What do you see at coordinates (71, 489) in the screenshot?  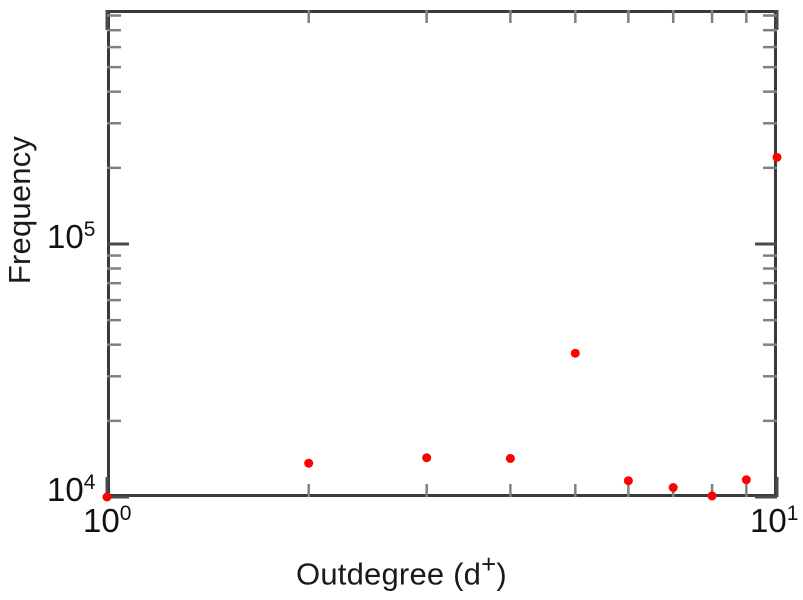 I see `y-axis-tick-label-10000: 104` at bounding box center [71, 489].